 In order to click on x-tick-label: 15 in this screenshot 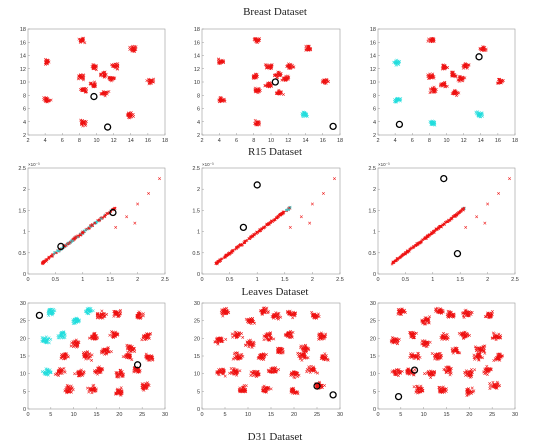, I will do `click(446, 415)`.